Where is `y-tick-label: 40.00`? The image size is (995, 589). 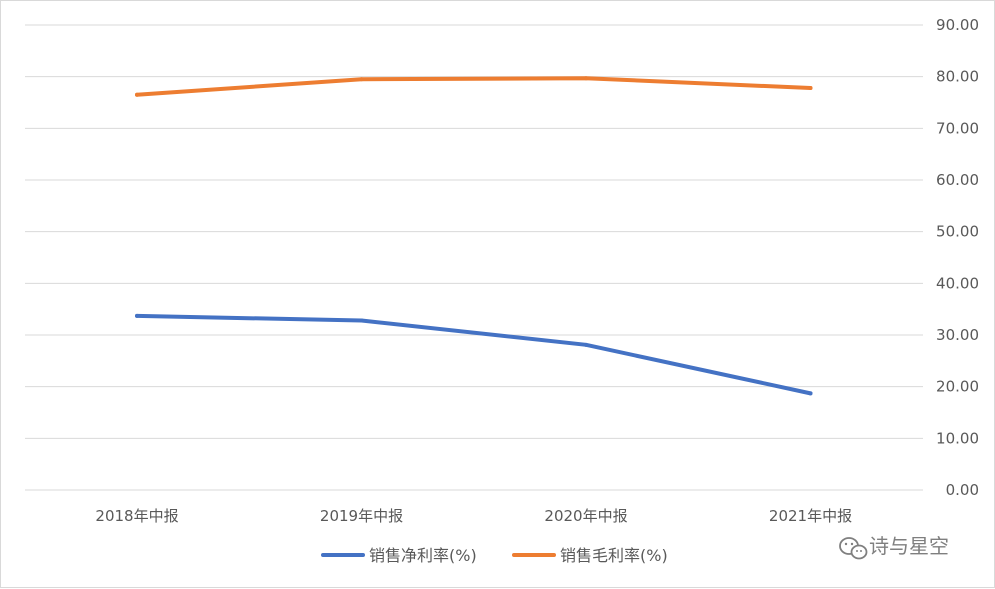
y-tick-label: 40.00 is located at coordinates (957, 283).